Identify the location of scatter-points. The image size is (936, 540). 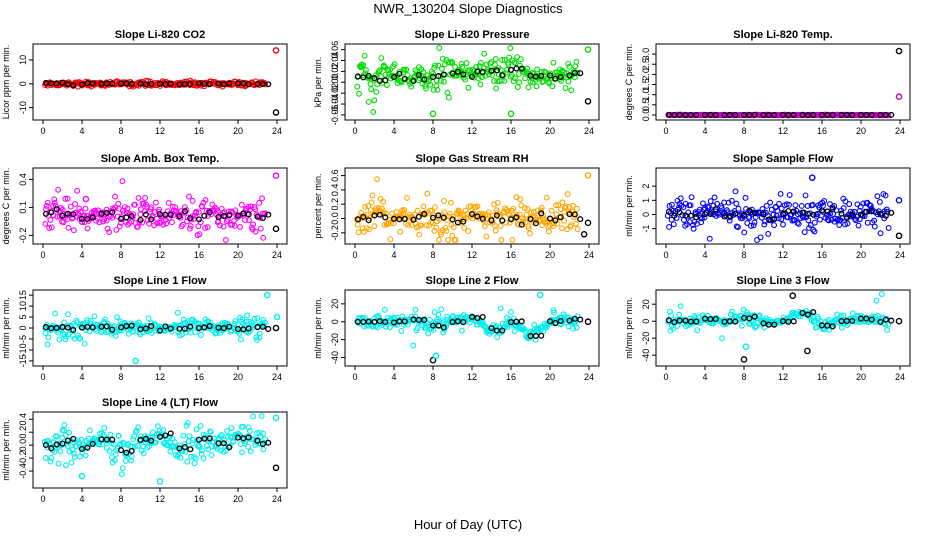
(161, 81).